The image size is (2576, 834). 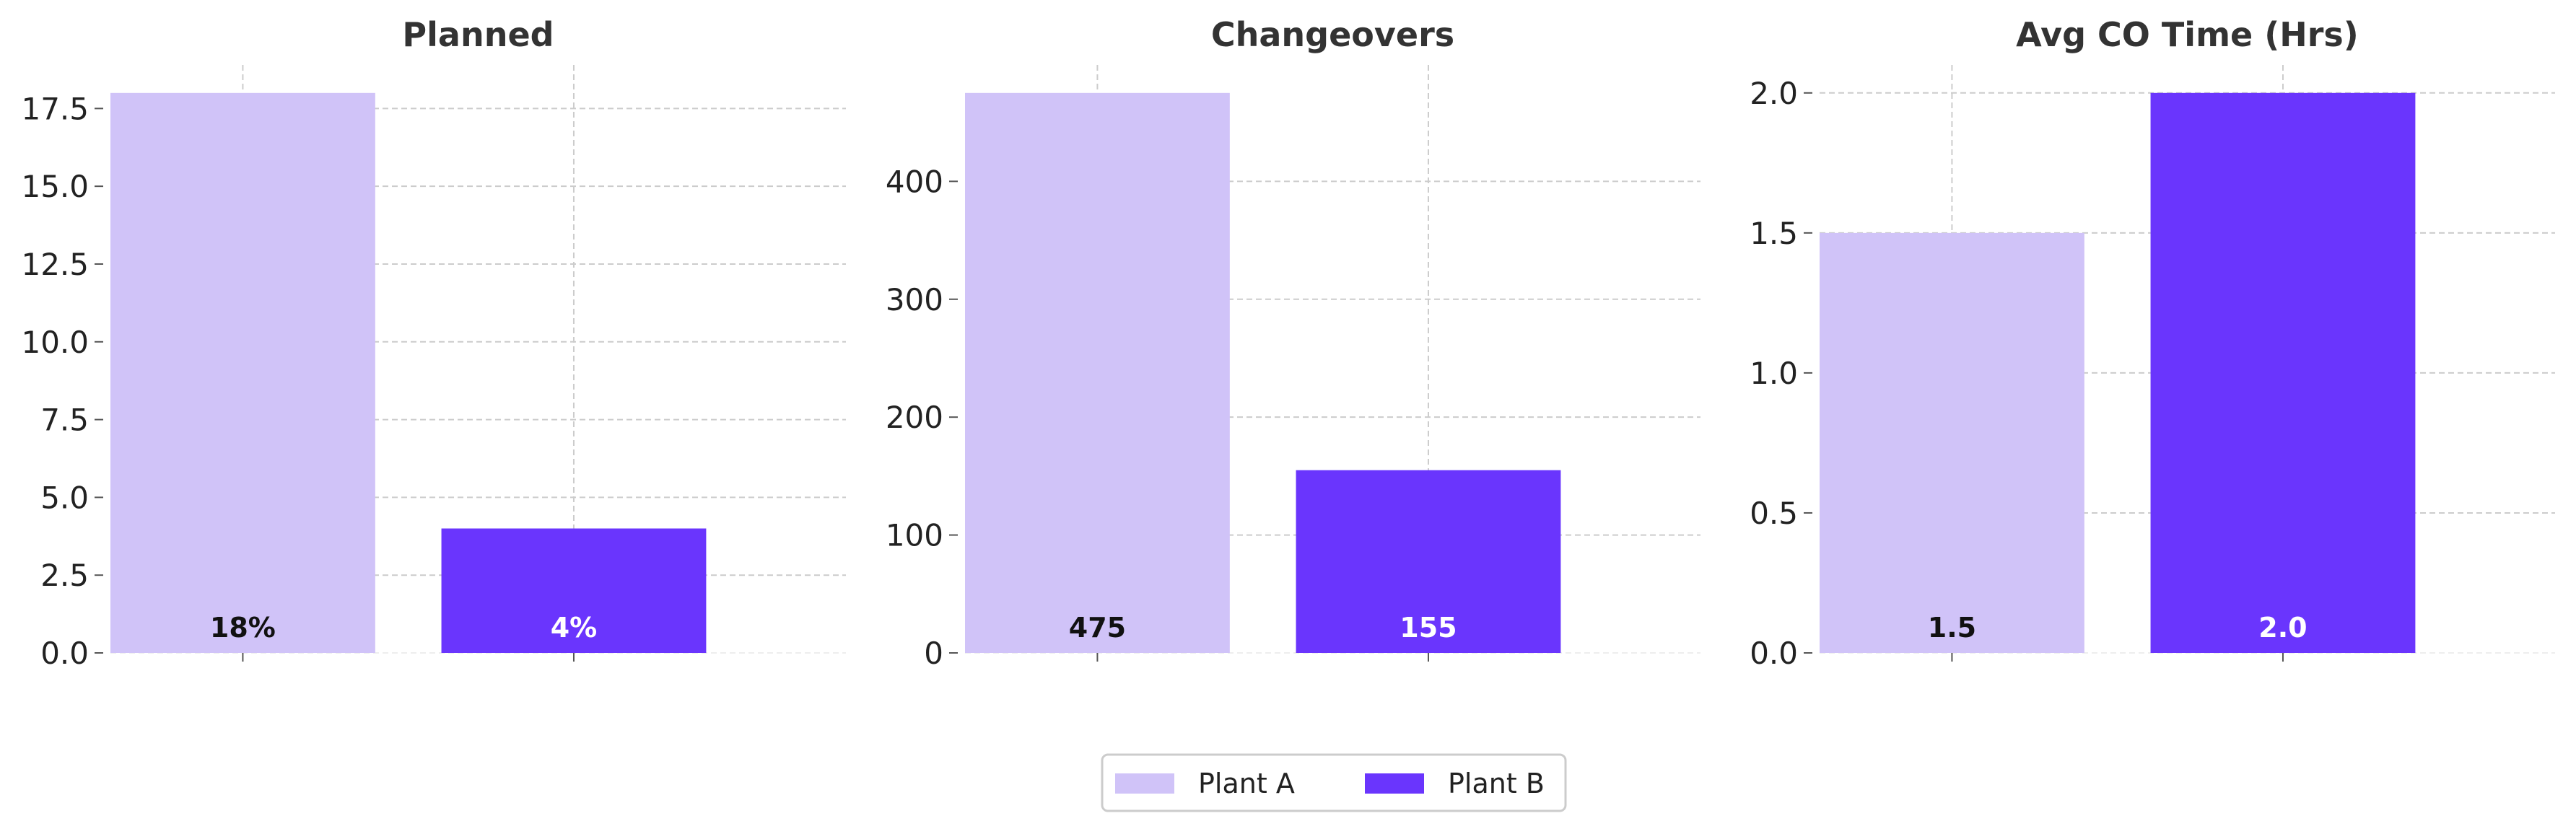 I want to click on y-tick-label: 0, so click(x=933, y=653).